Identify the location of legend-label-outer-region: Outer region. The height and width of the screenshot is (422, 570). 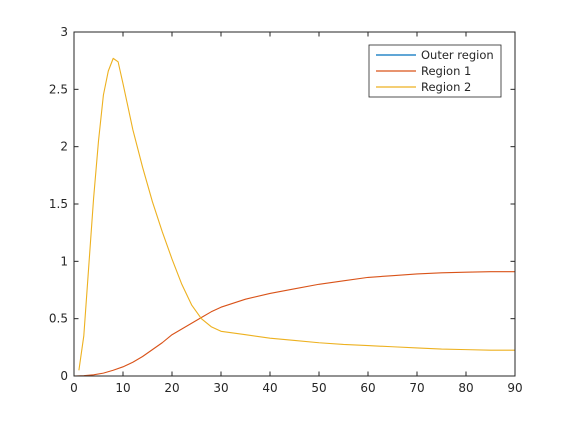
(457, 55).